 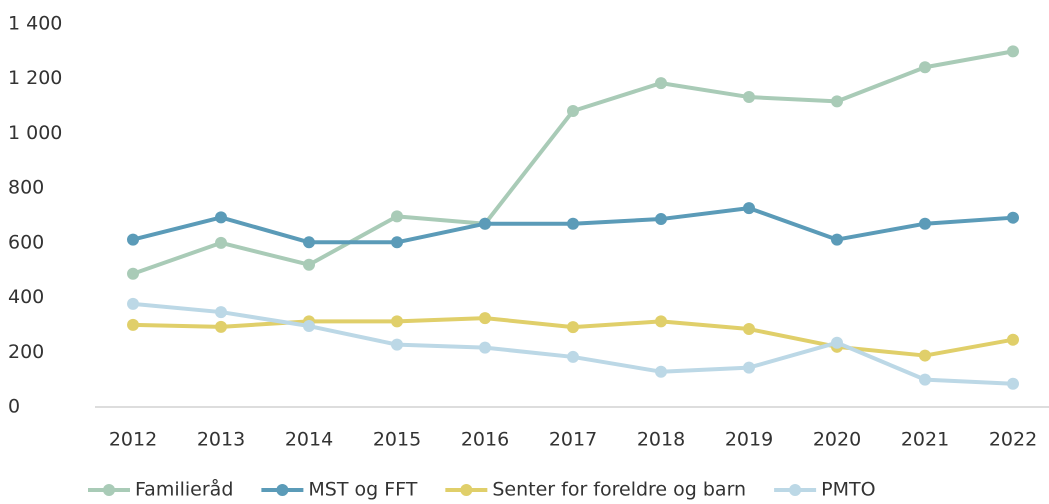 I want to click on y-tick-label: 1 400, so click(x=35, y=24).